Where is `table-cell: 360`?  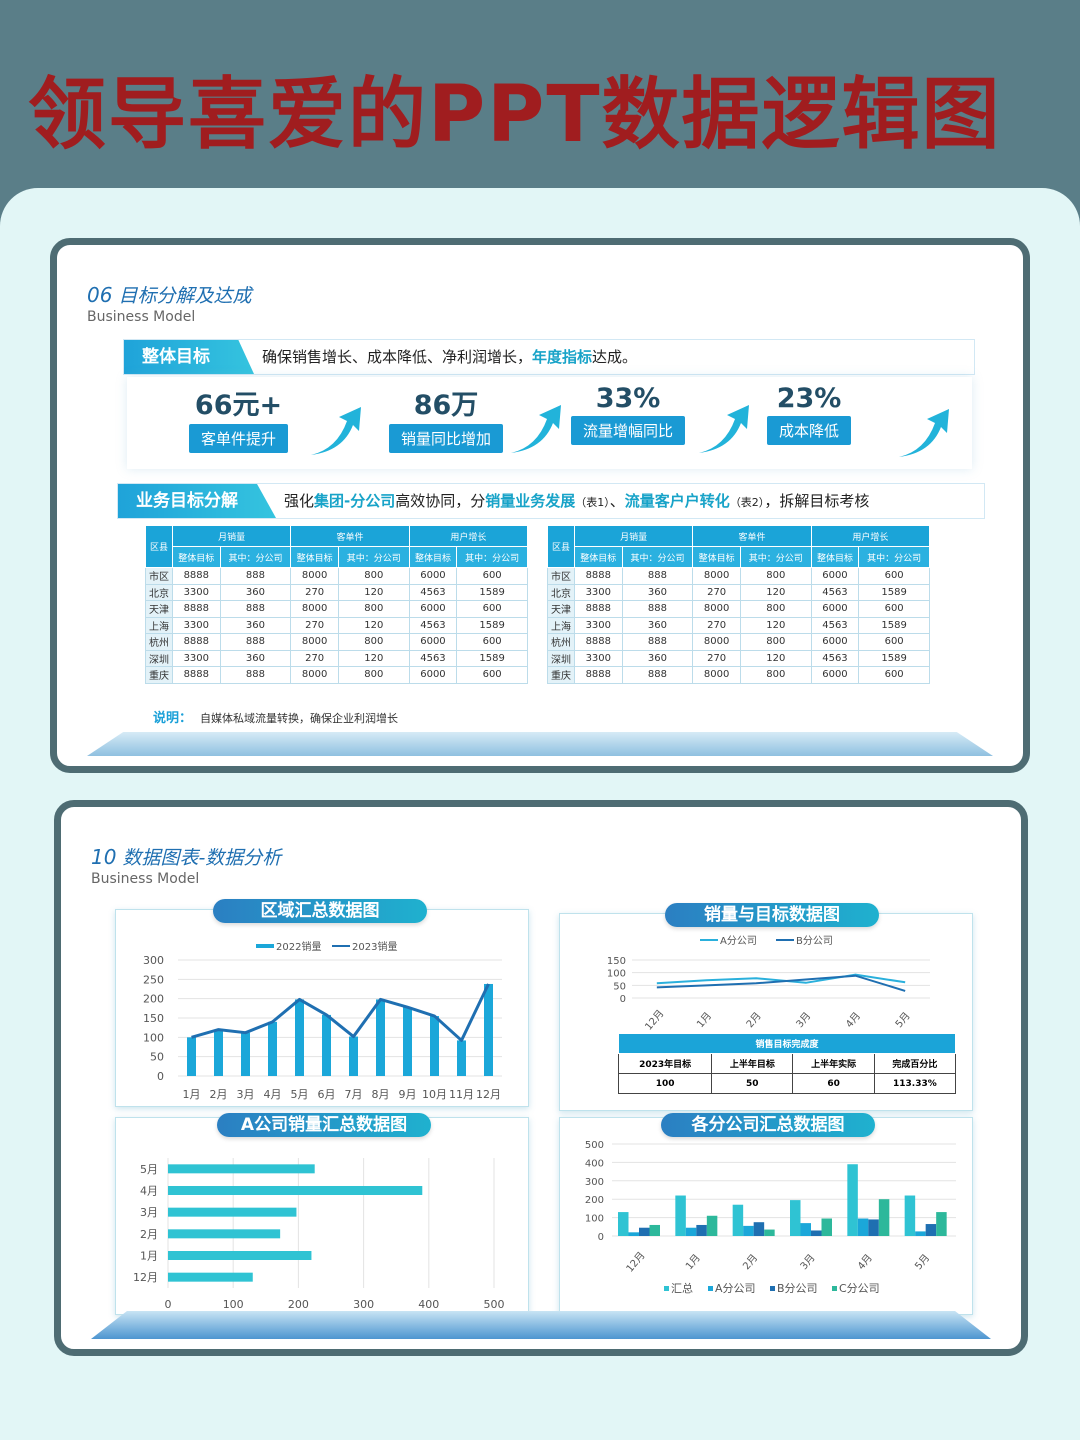
table-cell: 360 is located at coordinates (657, 658).